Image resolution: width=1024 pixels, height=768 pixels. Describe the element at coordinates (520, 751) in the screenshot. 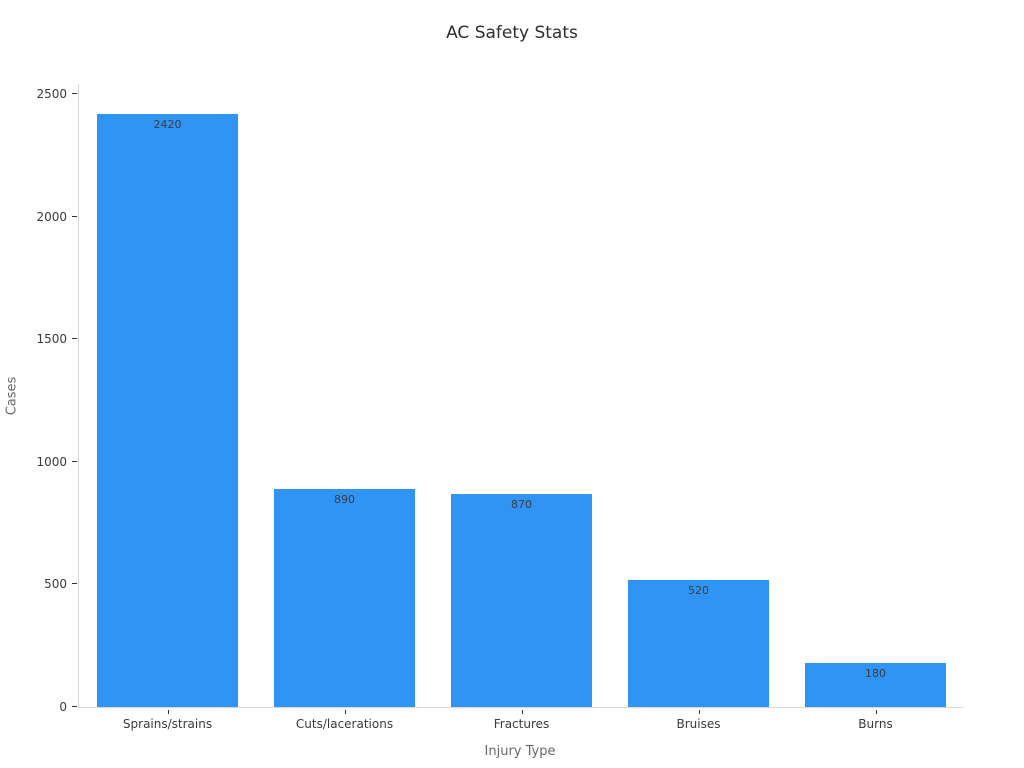

I see `x-axis-label: Injury Type` at that location.